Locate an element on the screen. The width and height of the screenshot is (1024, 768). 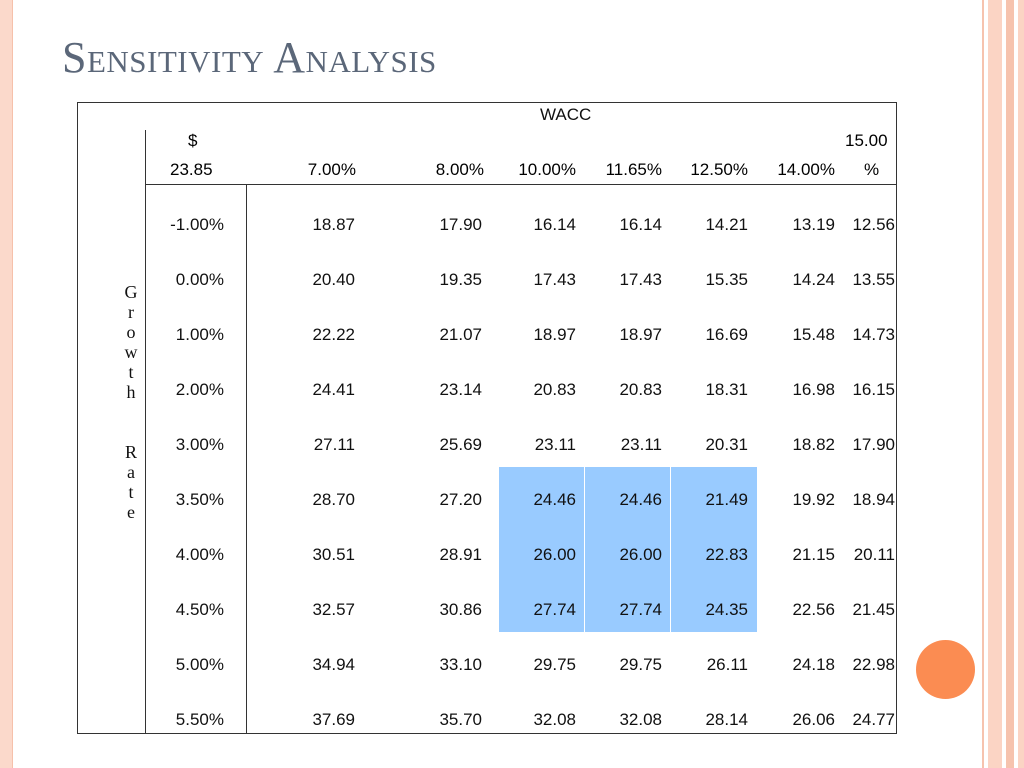
value-cell: 26.06 is located at coordinates (813, 719).